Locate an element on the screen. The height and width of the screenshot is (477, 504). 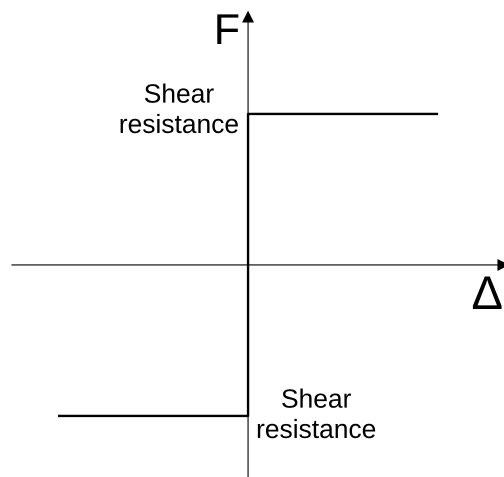
y-axis-title: F is located at coordinates (227, 29).